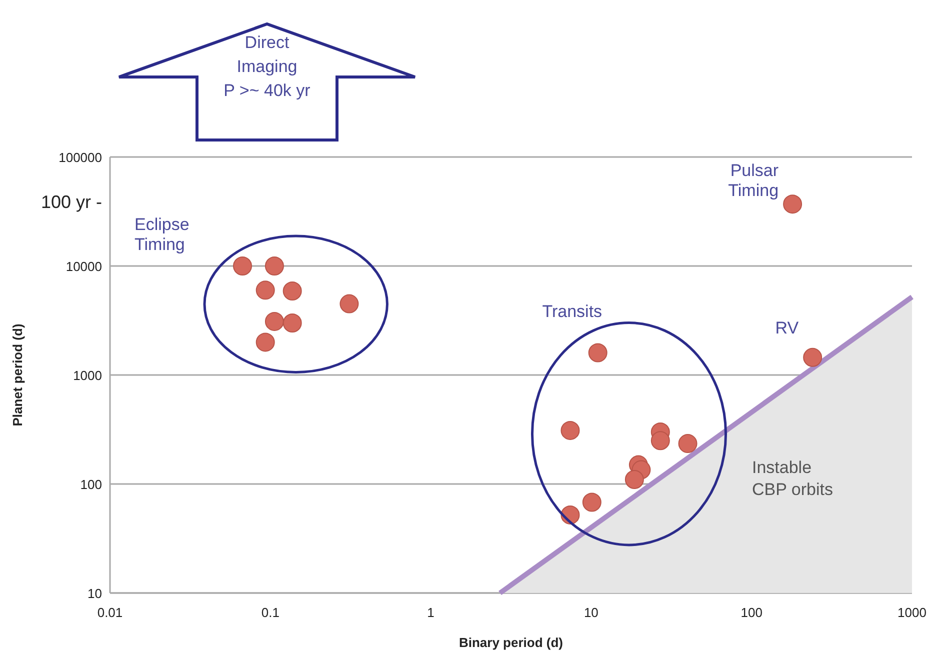 This screenshot has height=659, width=930. I want to click on x-axis-title: Binary period (d), so click(511, 642).